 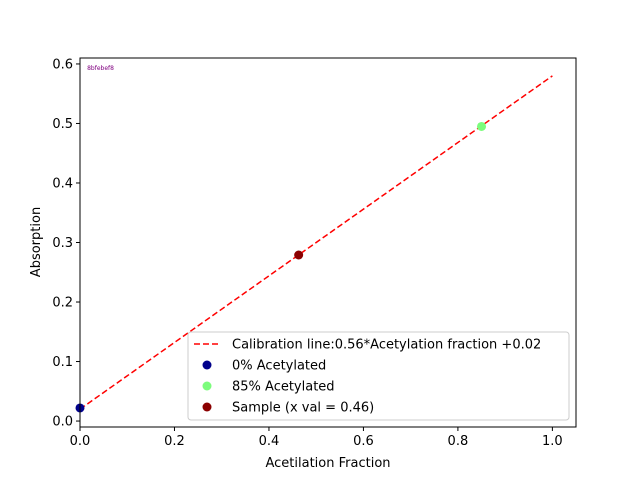 What do you see at coordinates (62, 362) in the screenshot?
I see `y-tick-label-1: 0.1` at bounding box center [62, 362].